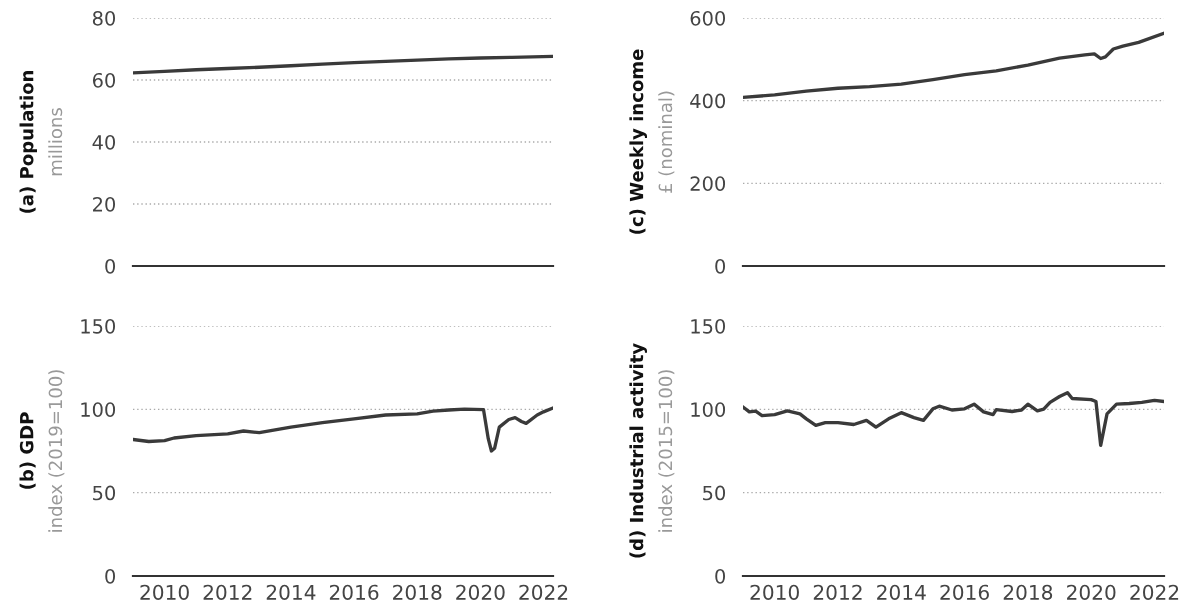  What do you see at coordinates (104, 80) in the screenshot?
I see `y-tick-label: 60` at bounding box center [104, 80].